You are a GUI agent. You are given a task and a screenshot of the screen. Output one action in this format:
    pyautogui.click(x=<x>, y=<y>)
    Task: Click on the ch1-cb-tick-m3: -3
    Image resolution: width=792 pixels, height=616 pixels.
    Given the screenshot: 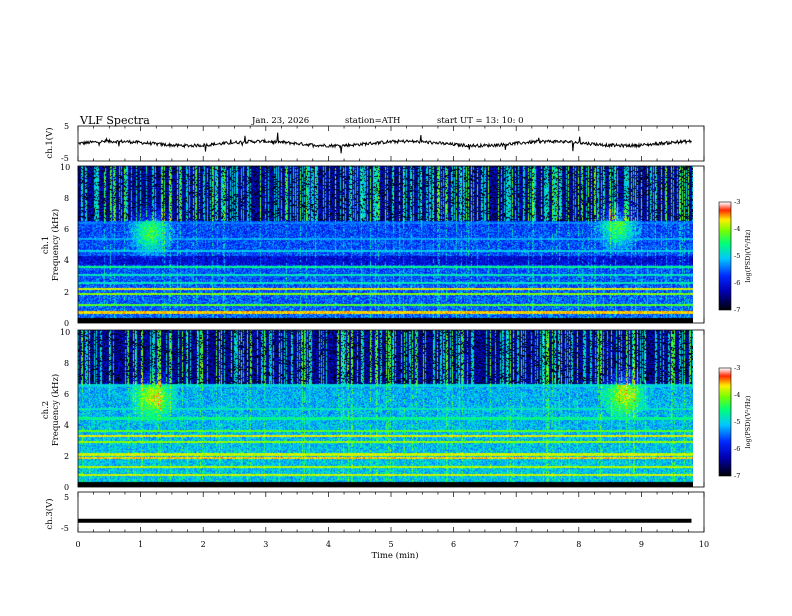 What is the action you would take?
    pyautogui.click(x=737, y=202)
    